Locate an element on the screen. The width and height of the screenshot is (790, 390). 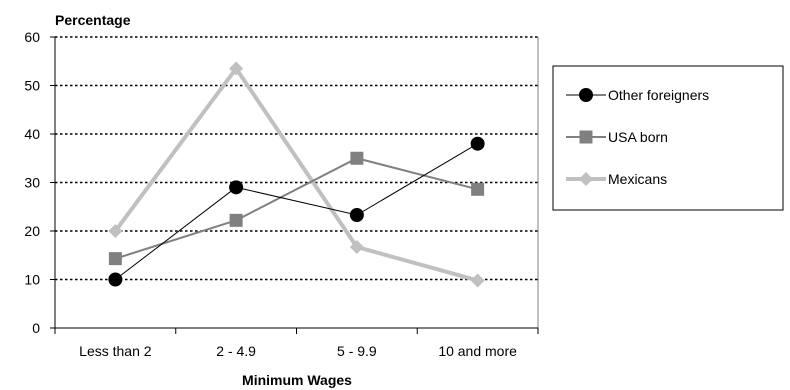
legend-label: Mexicans is located at coordinates (637, 179).